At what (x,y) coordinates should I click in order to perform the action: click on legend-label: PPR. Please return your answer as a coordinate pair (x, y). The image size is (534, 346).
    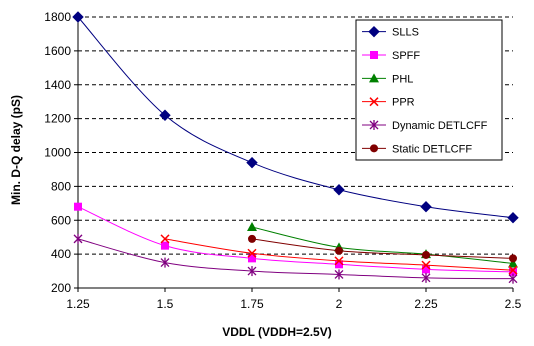
    Looking at the image, I should click on (403, 103).